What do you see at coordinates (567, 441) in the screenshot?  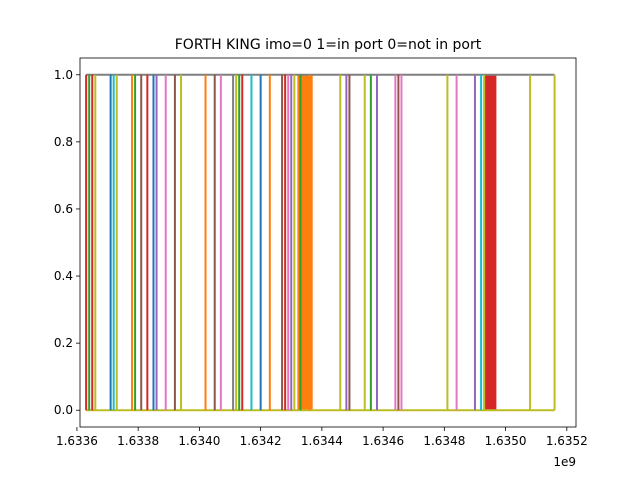 I see `x-tick-label: 1.6352` at bounding box center [567, 441].